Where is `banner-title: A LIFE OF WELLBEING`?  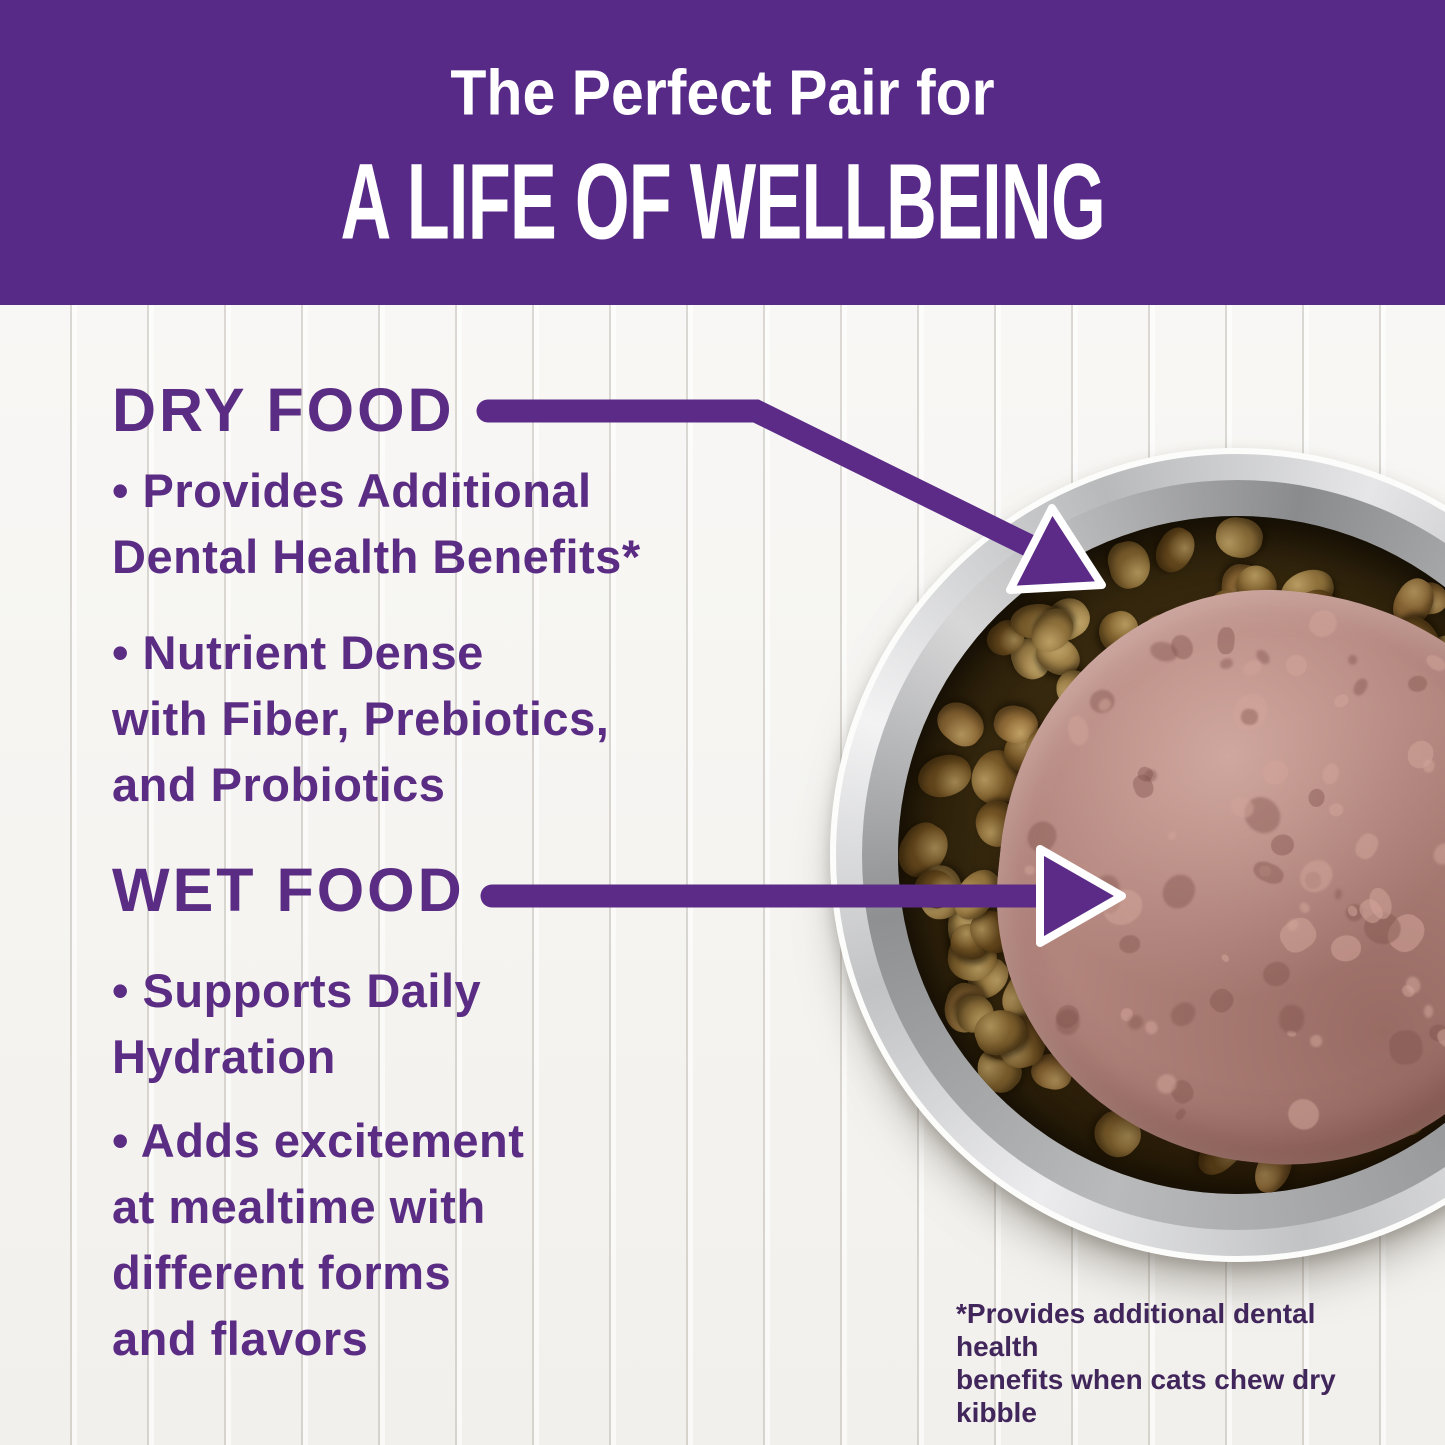 banner-title: A LIFE OF WELLBEING is located at coordinates (722, 201).